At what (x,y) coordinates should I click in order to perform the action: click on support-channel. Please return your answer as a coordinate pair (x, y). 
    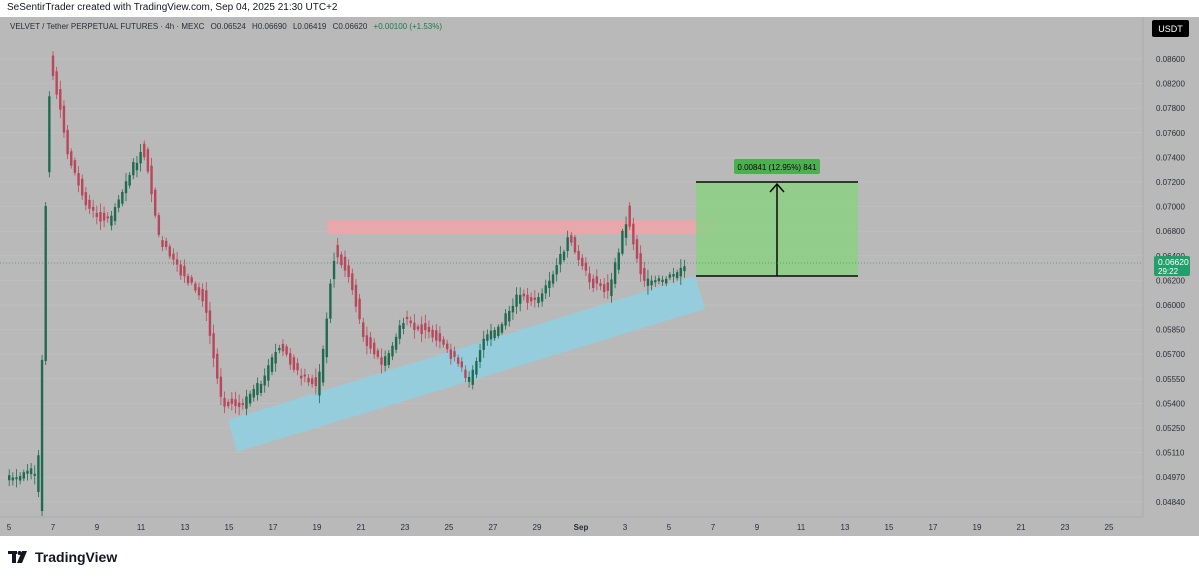
    Looking at the image, I should click on (466, 364).